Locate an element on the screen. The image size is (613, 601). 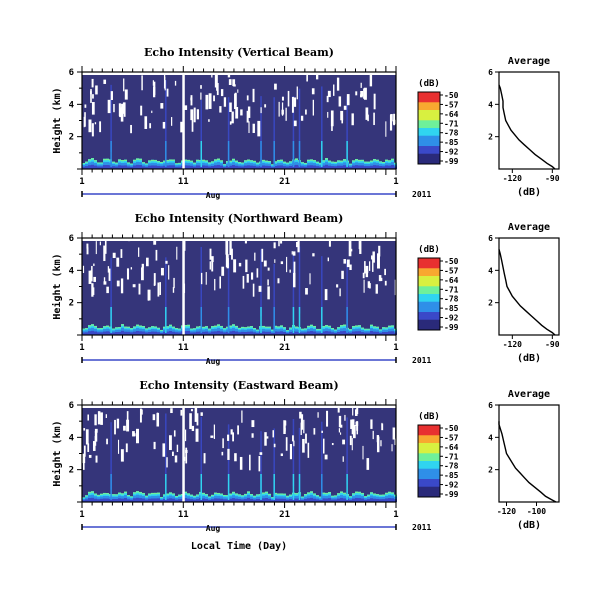
day11-gap is located at coordinates (183, 453).